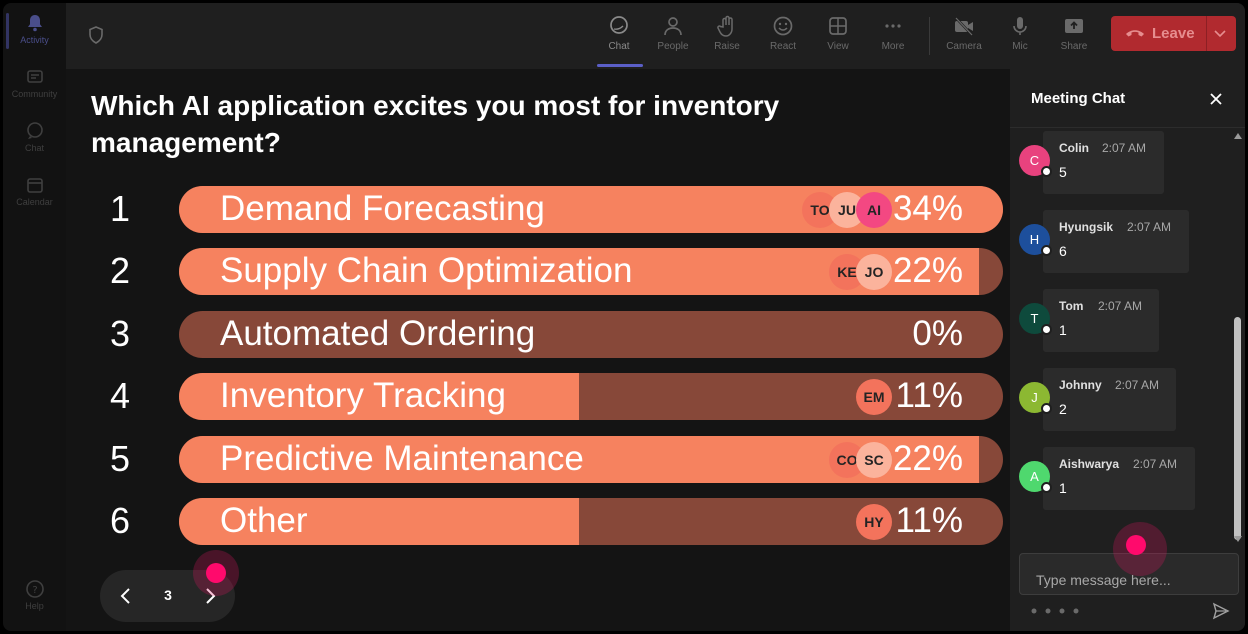 Image resolution: width=1248 pixels, height=634 pixels. Describe the element at coordinates (7, 31) in the screenshot. I see `rail-active-indicator` at that location.